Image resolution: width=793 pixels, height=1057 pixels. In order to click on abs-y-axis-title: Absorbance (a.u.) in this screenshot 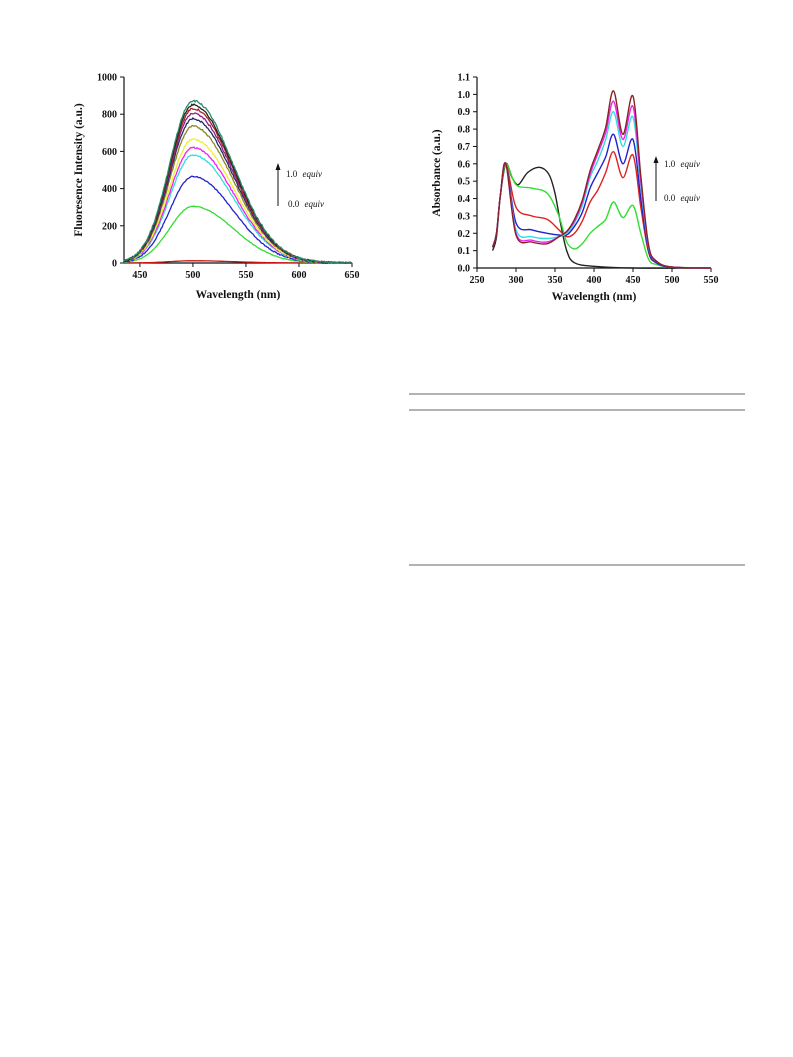, I will do `click(437, 172)`.